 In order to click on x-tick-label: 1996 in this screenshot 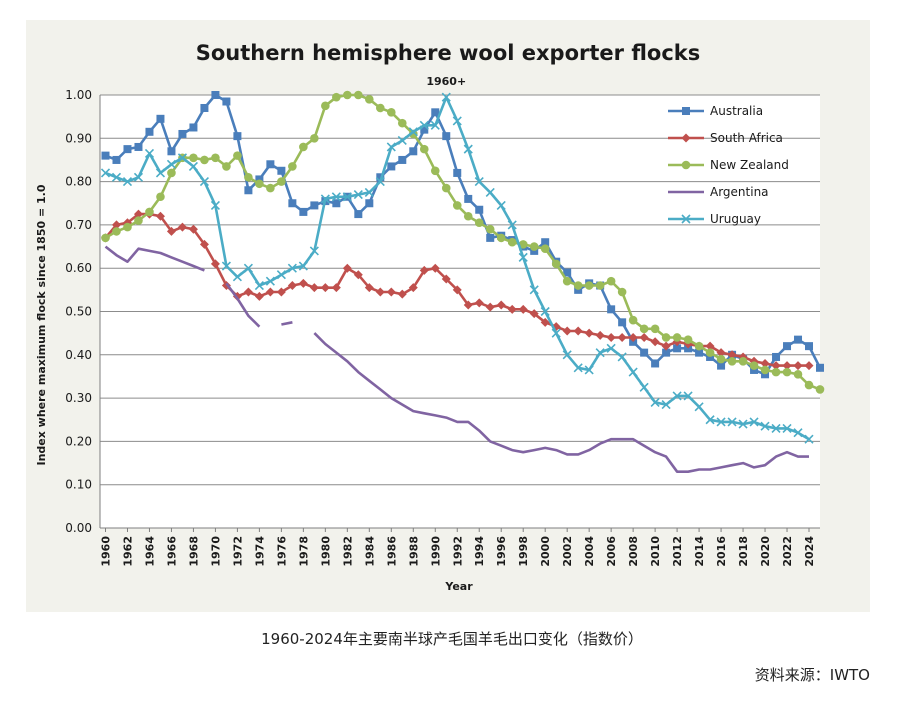, I will do `click(501, 551)`.